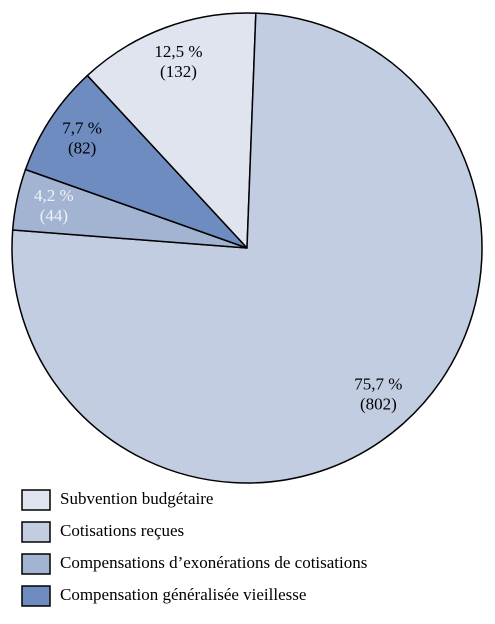 The image size is (495, 624). What do you see at coordinates (178, 51) in the screenshot?
I see `value-label: 12,5 %` at bounding box center [178, 51].